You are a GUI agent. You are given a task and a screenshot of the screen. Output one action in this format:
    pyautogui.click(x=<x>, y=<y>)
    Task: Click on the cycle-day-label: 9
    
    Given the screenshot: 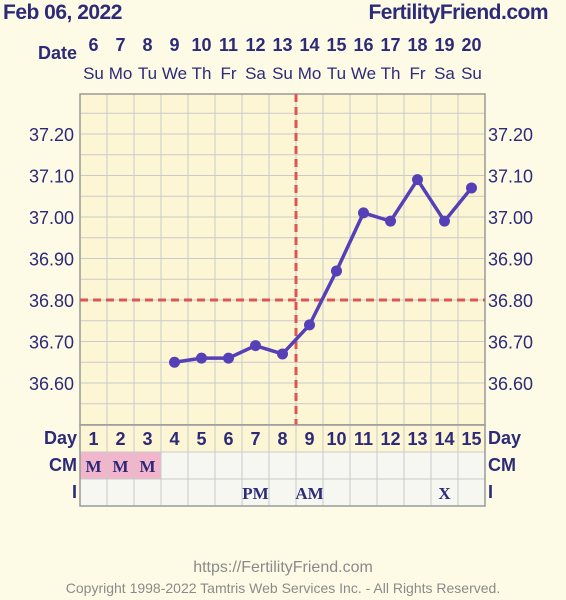 What is the action you would take?
    pyautogui.click(x=309, y=439)
    